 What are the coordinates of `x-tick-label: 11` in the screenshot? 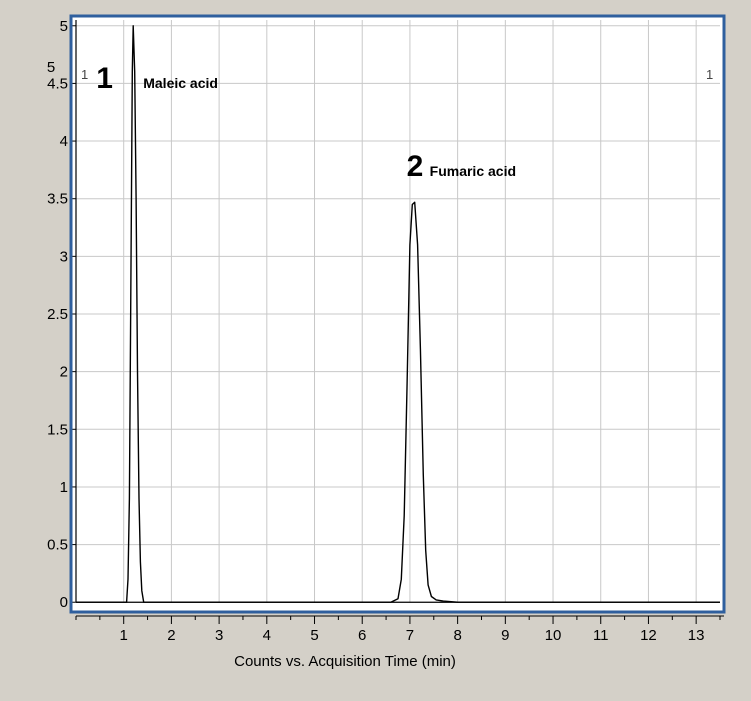 It's located at (601, 635).